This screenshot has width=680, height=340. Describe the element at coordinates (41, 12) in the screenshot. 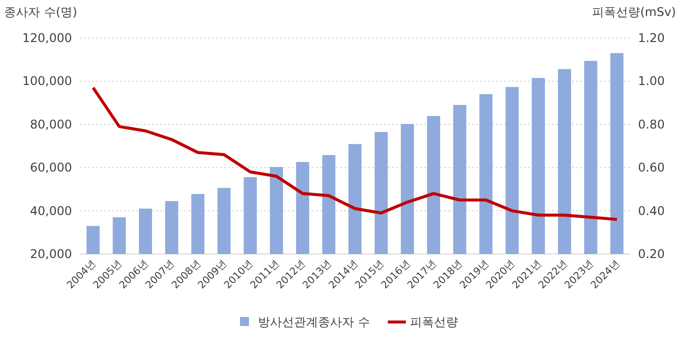

I see `y-axis-title: 종사자 수(명)` at that location.